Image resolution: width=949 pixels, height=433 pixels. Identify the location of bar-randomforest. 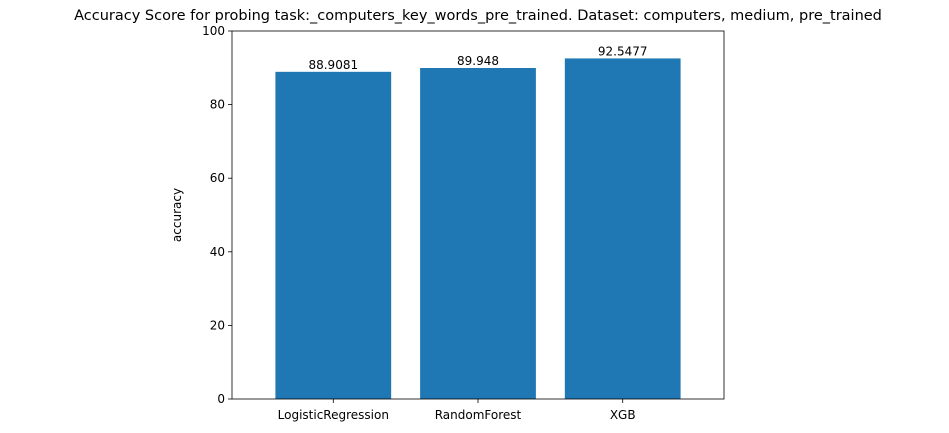
(478, 233).